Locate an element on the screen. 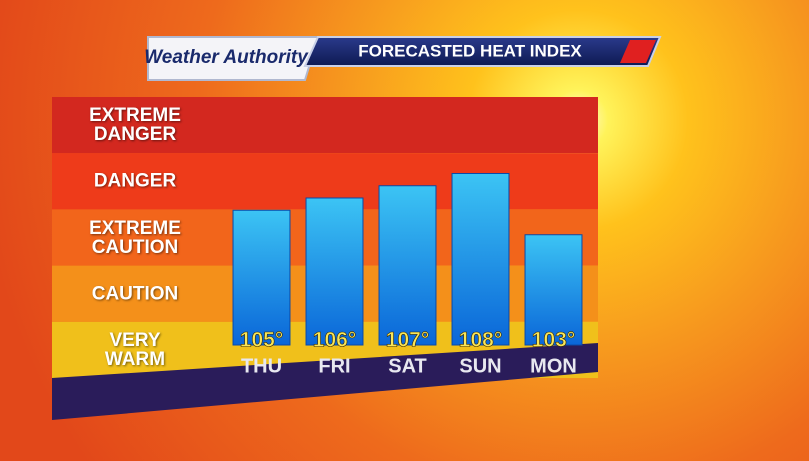  chart-title: FORECASTED HEAT INDEX is located at coordinates (470, 50).